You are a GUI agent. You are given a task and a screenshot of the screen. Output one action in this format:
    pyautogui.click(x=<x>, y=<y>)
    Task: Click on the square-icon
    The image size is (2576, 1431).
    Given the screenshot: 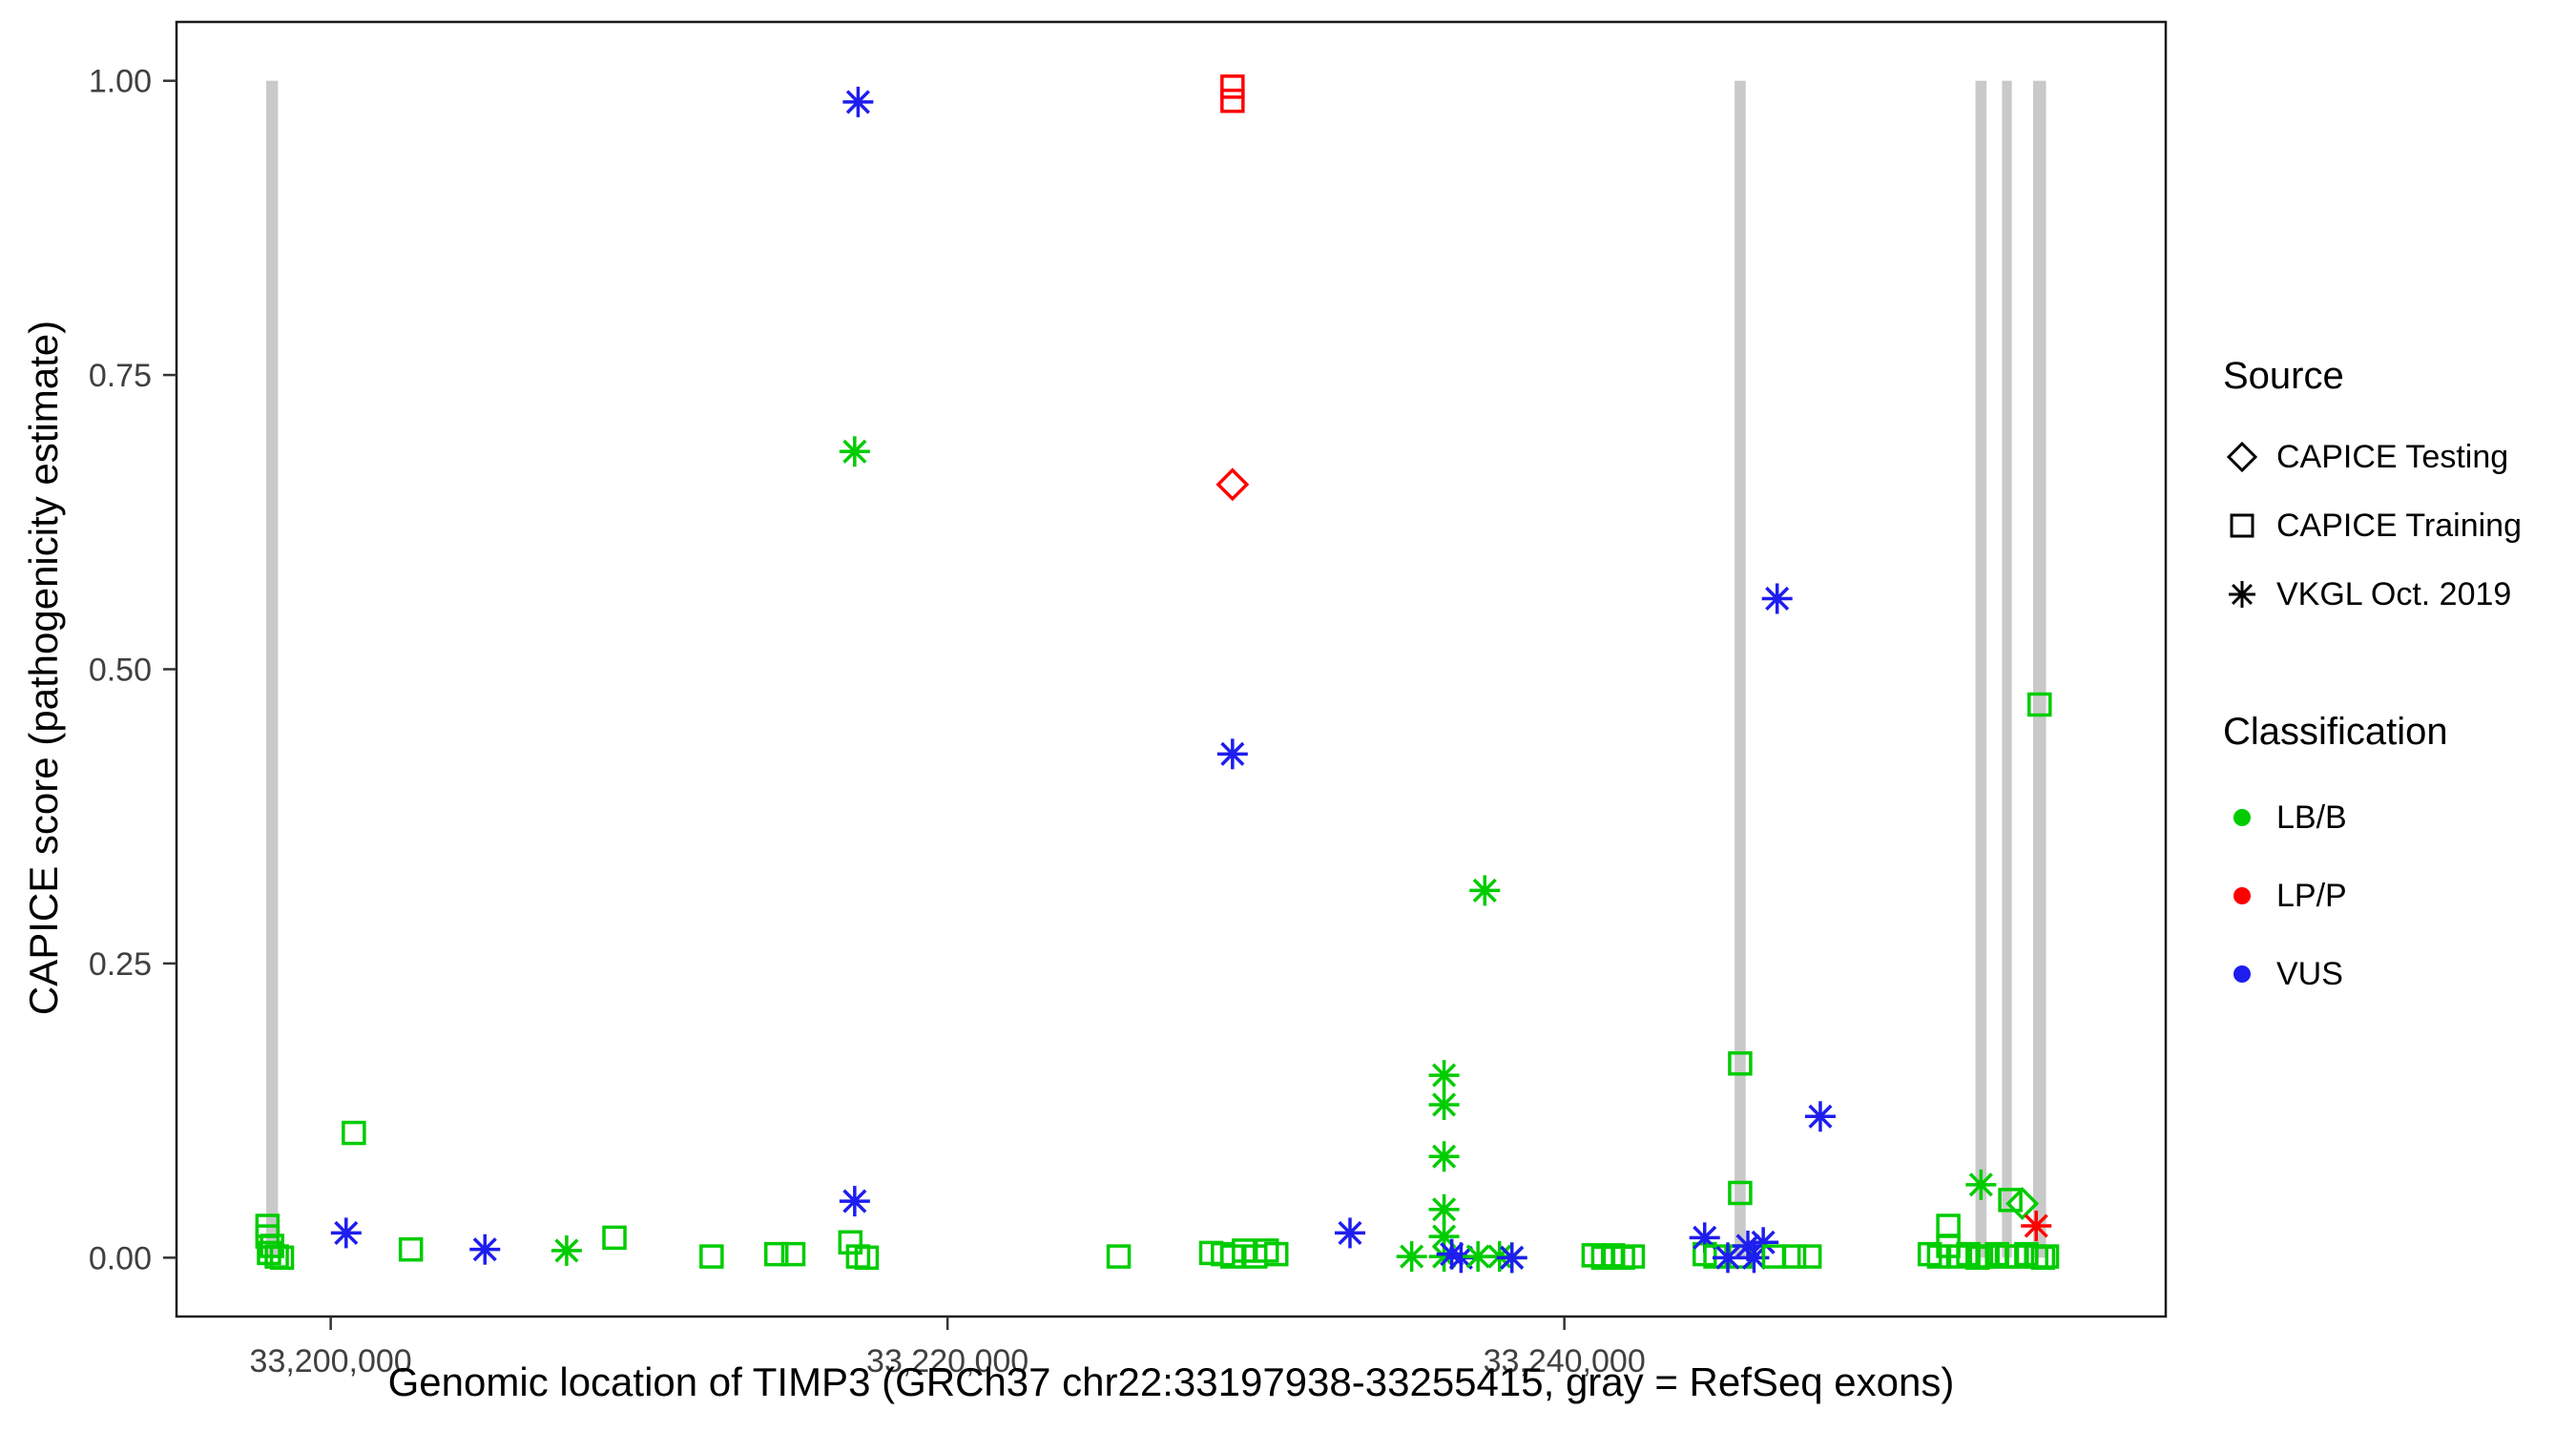 What is the action you would take?
    pyautogui.click(x=2249, y=526)
    